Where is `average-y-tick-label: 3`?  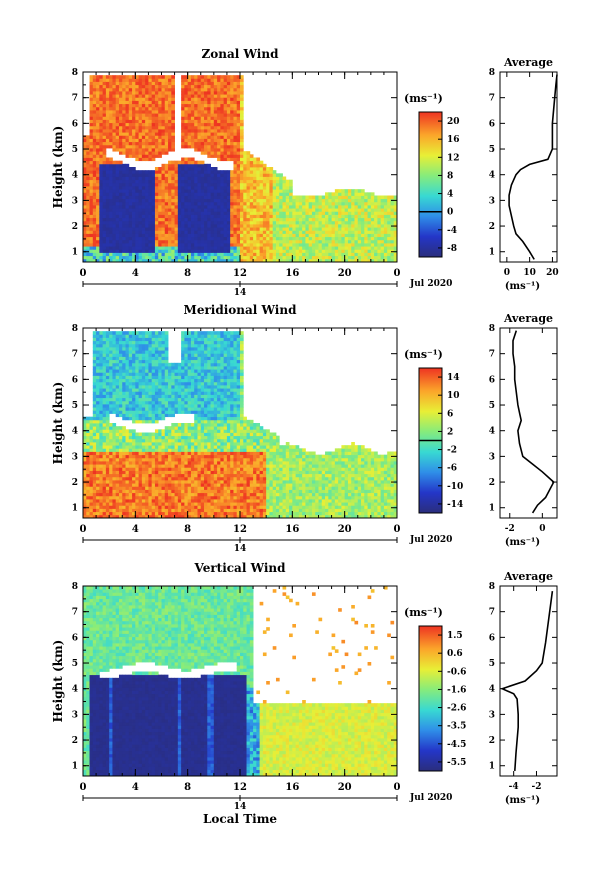 average-y-tick-label: 3 is located at coordinates (492, 201).